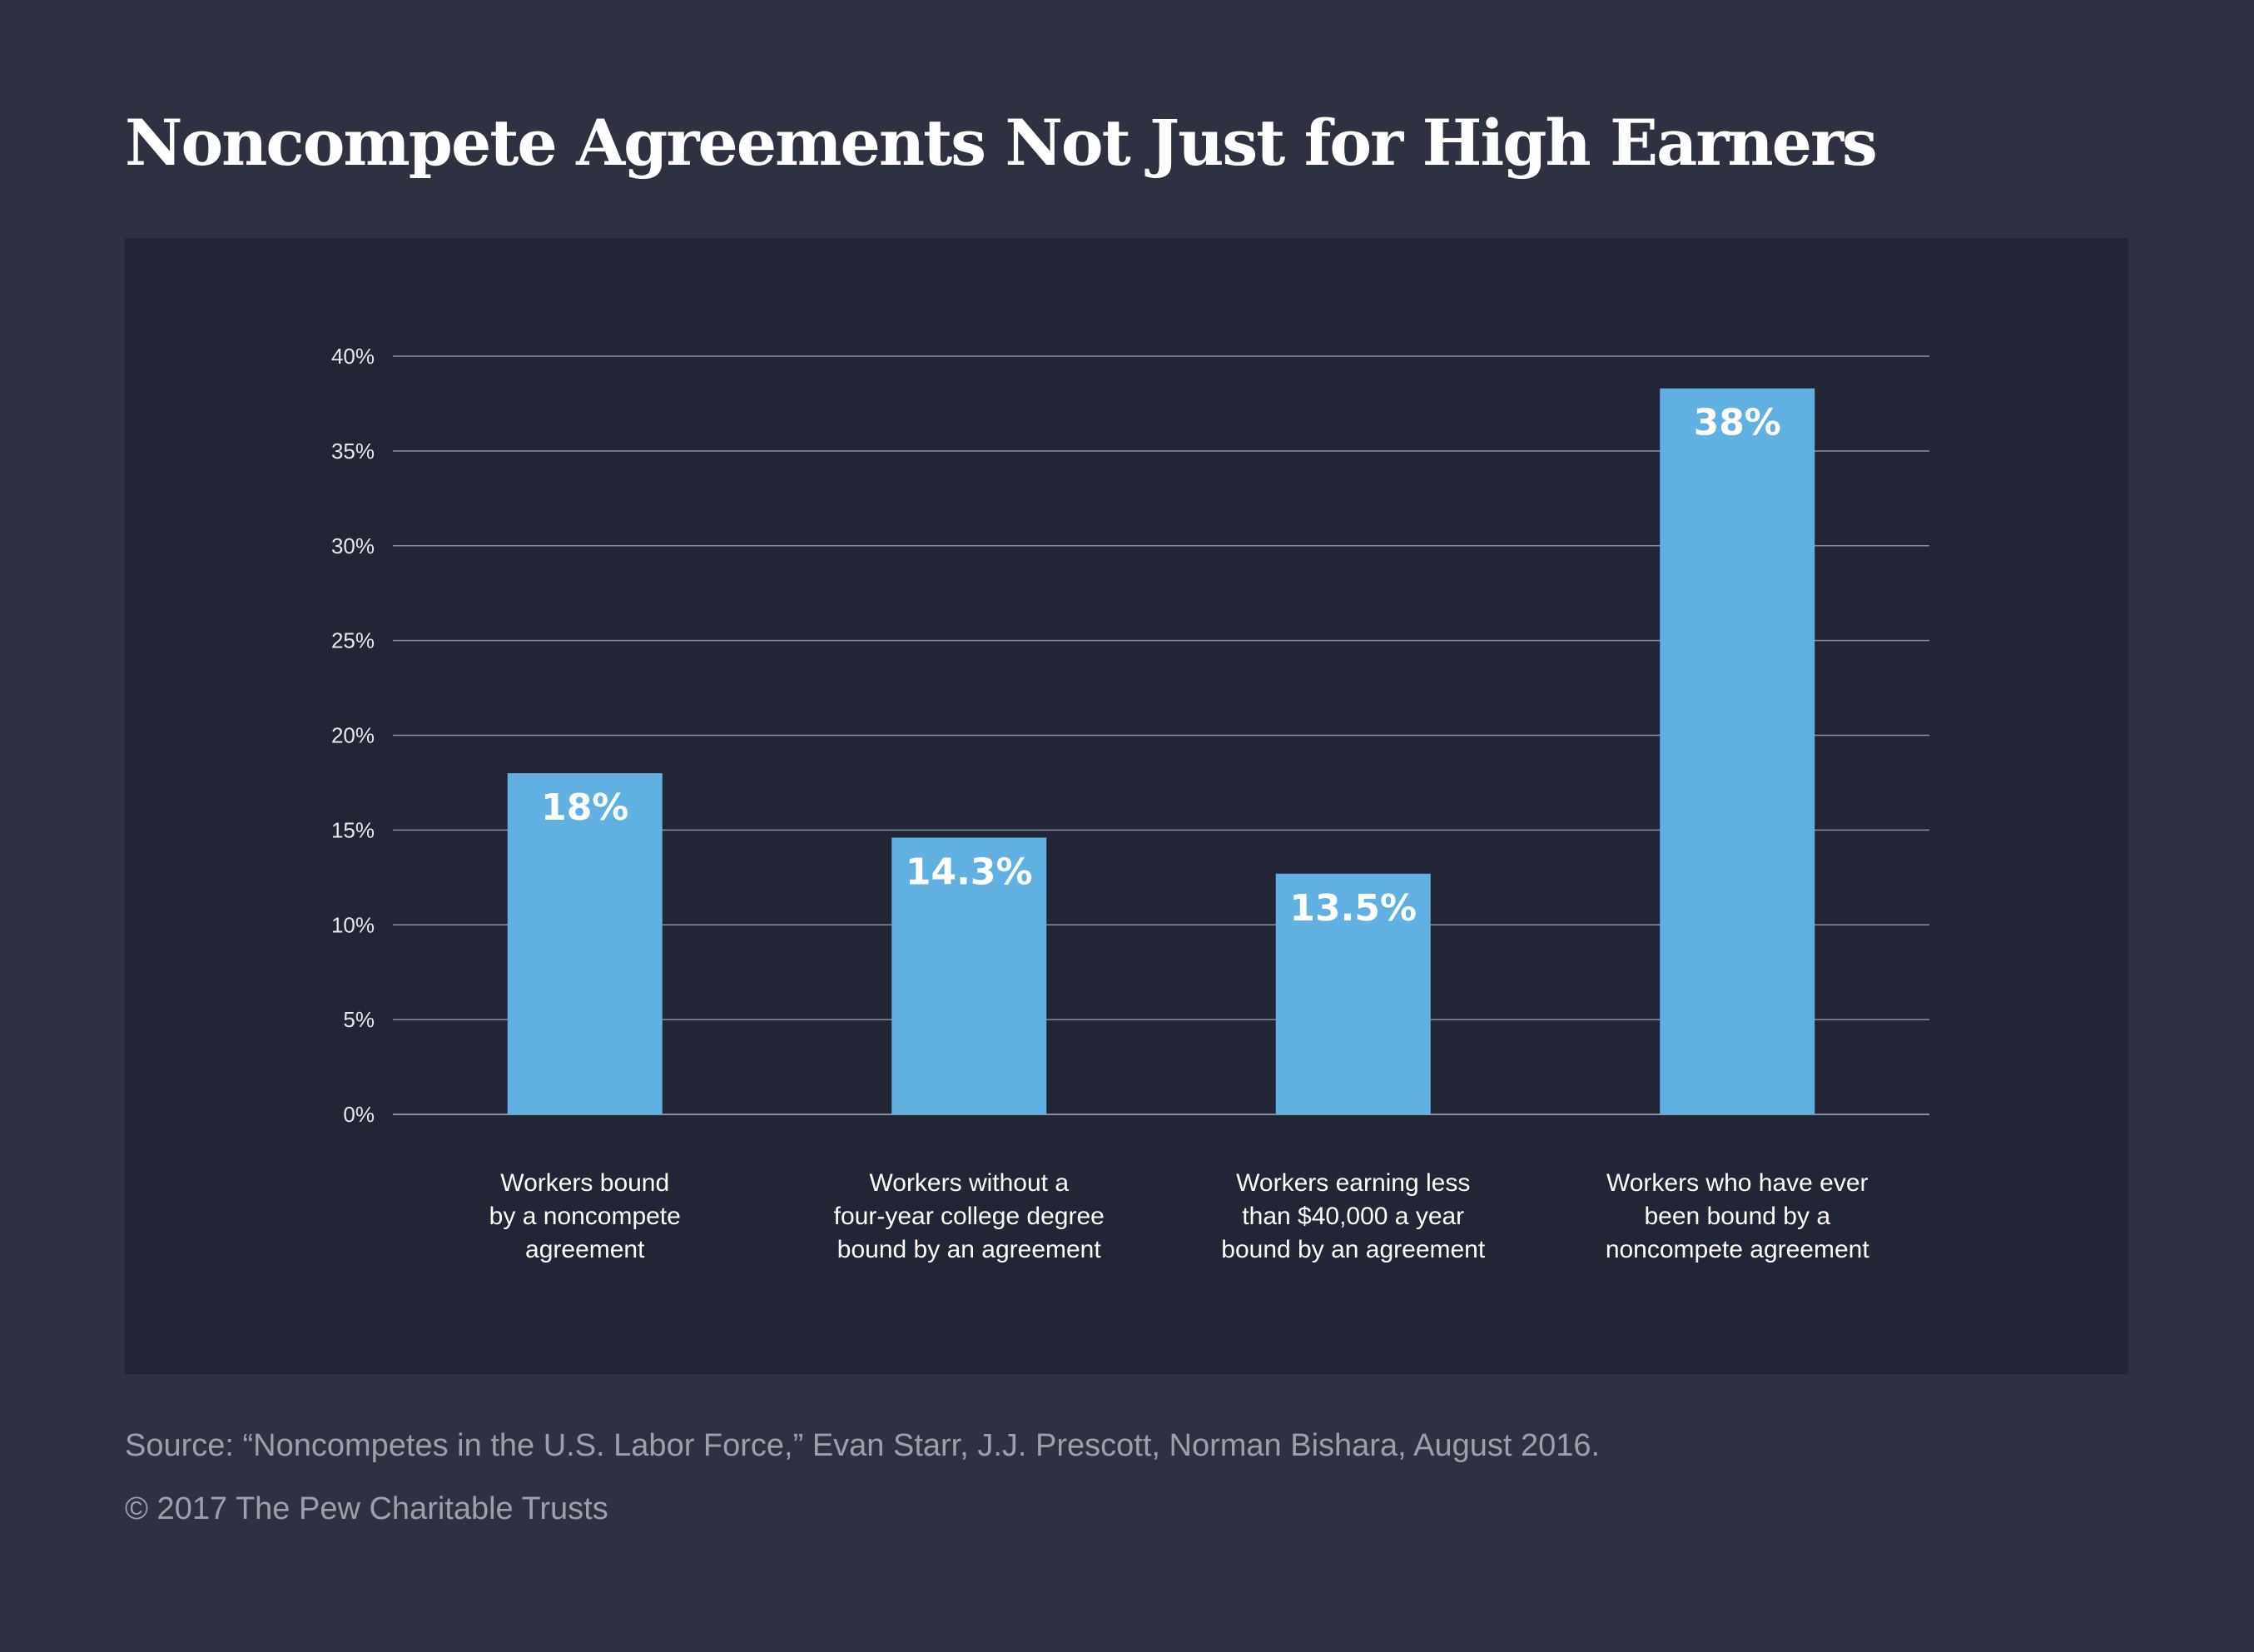 This screenshot has width=2254, height=1652. What do you see at coordinates (367, 1508) in the screenshot?
I see `copyright-note: © 2017 The Pew Charitable Trusts` at bounding box center [367, 1508].